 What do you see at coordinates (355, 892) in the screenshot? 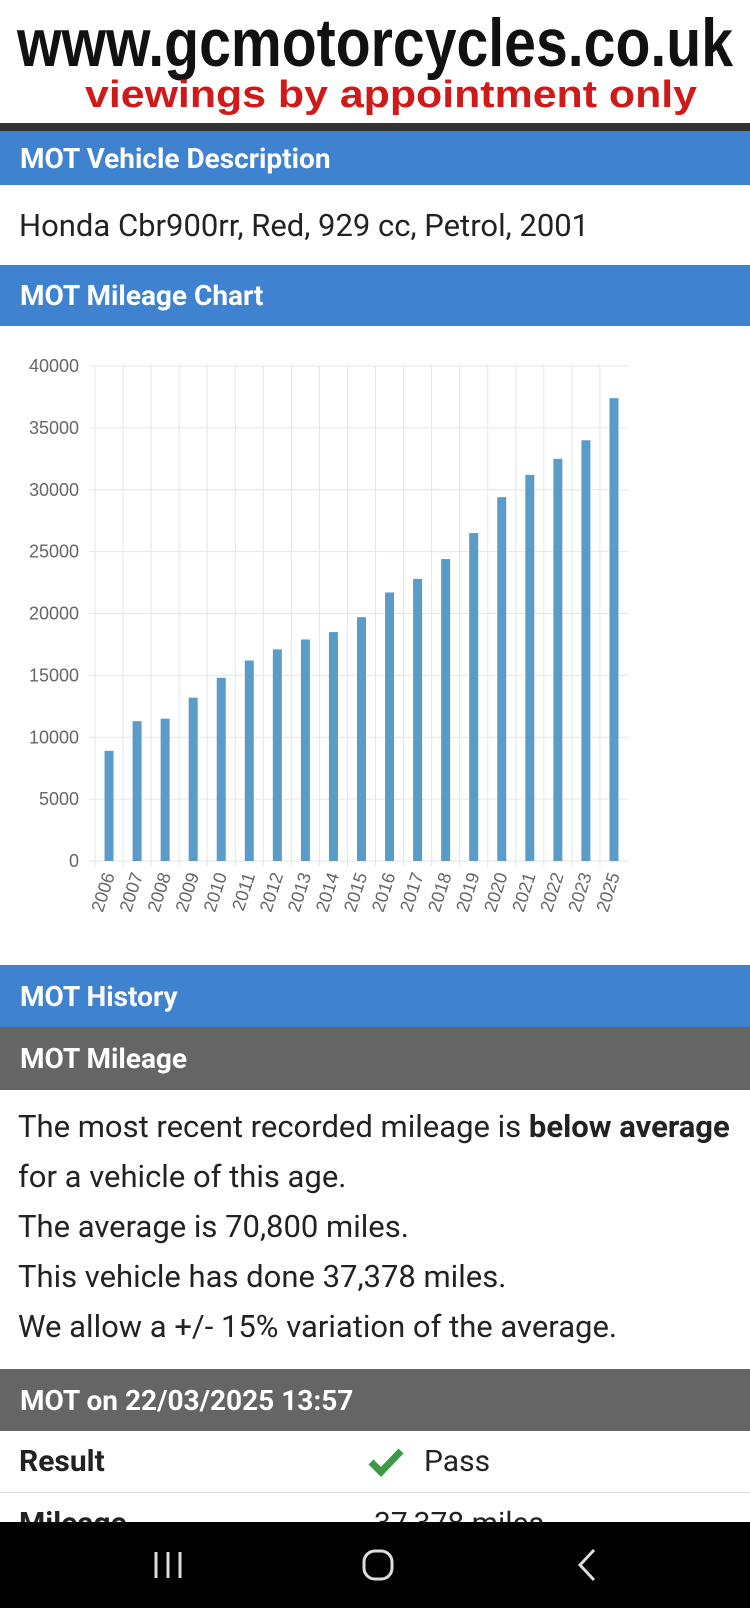
I see `x-tick-label: 2015` at bounding box center [355, 892].